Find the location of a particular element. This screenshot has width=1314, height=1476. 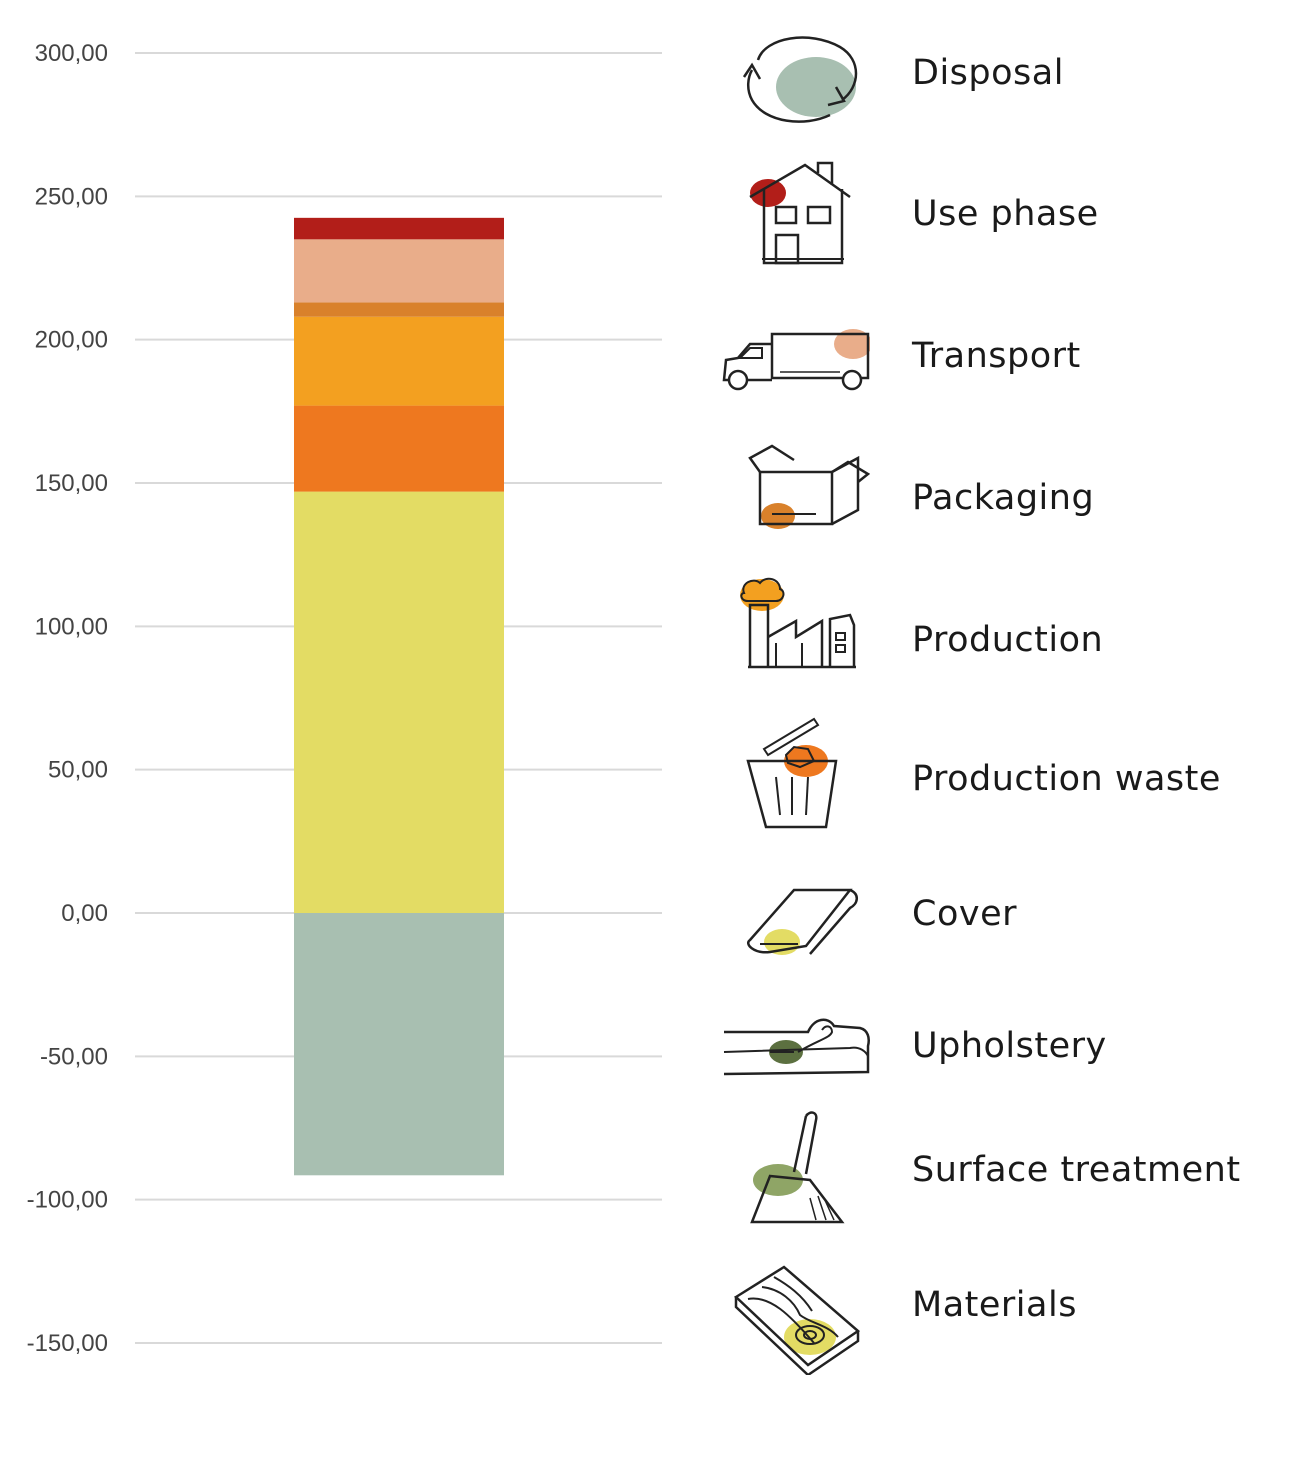

legend-item-transport: Transport is located at coordinates (1000, 356).